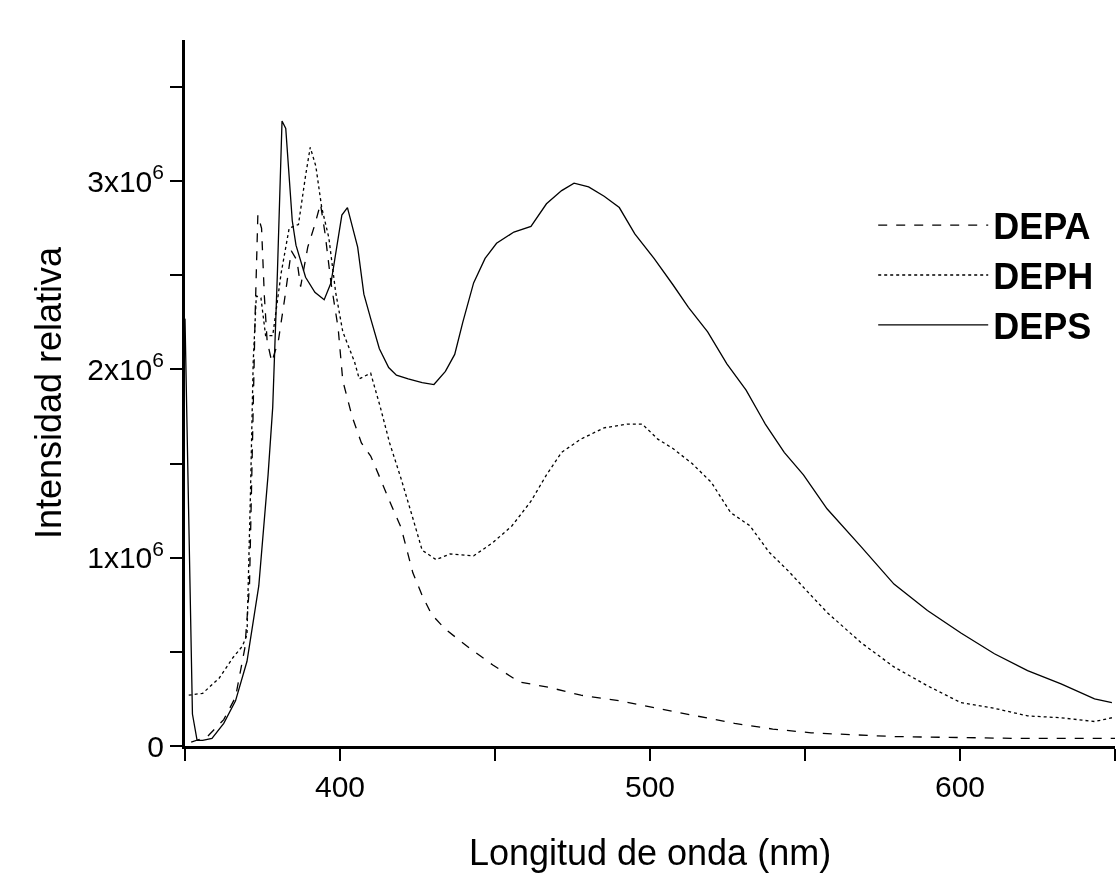  What do you see at coordinates (1042, 227) in the screenshot?
I see `legend-label: DEPA` at bounding box center [1042, 227].